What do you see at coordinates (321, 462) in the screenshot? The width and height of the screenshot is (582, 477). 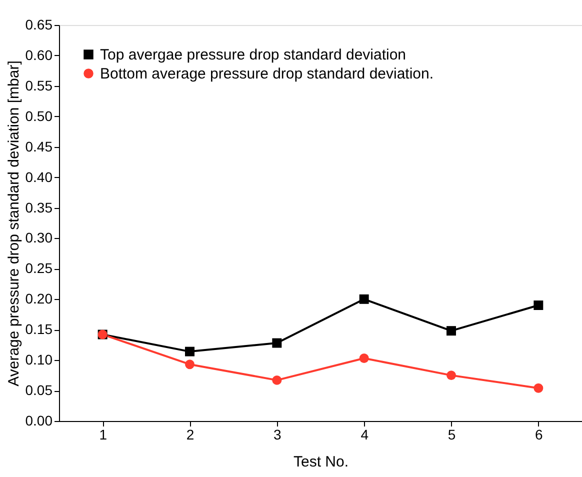 I see `x-axis-title: Test No.` at bounding box center [321, 462].